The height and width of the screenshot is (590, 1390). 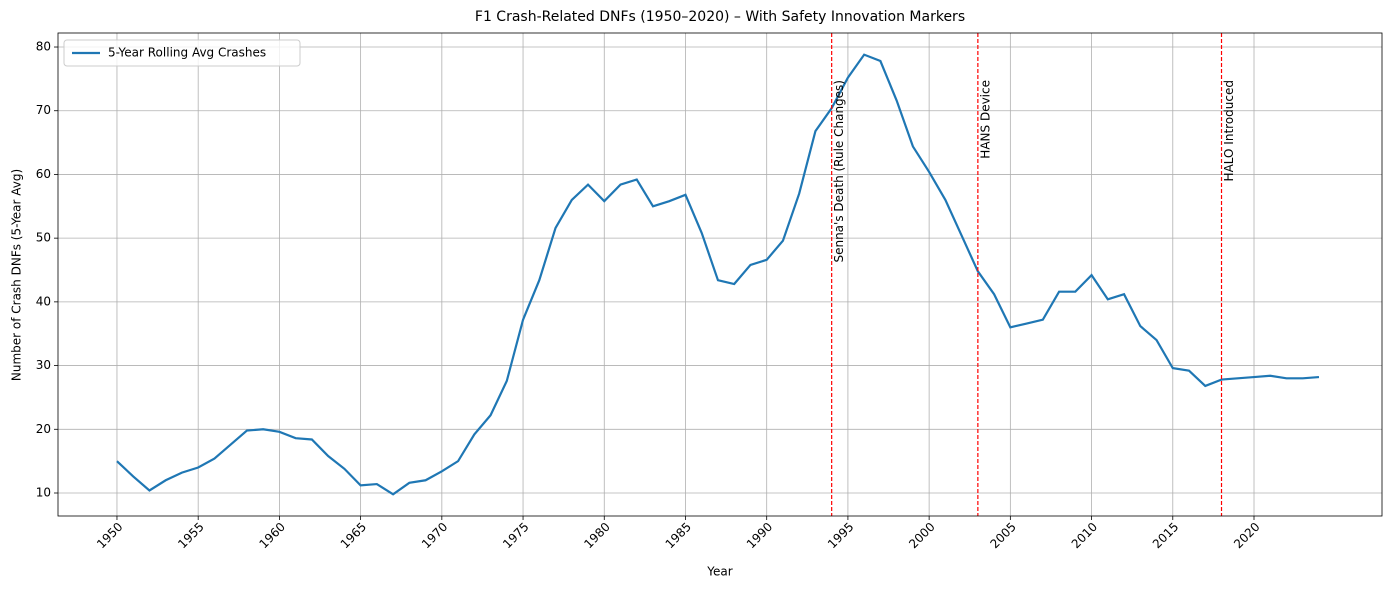 What do you see at coordinates (434, 535) in the screenshot?
I see `x-tick-label: 1970` at bounding box center [434, 535].